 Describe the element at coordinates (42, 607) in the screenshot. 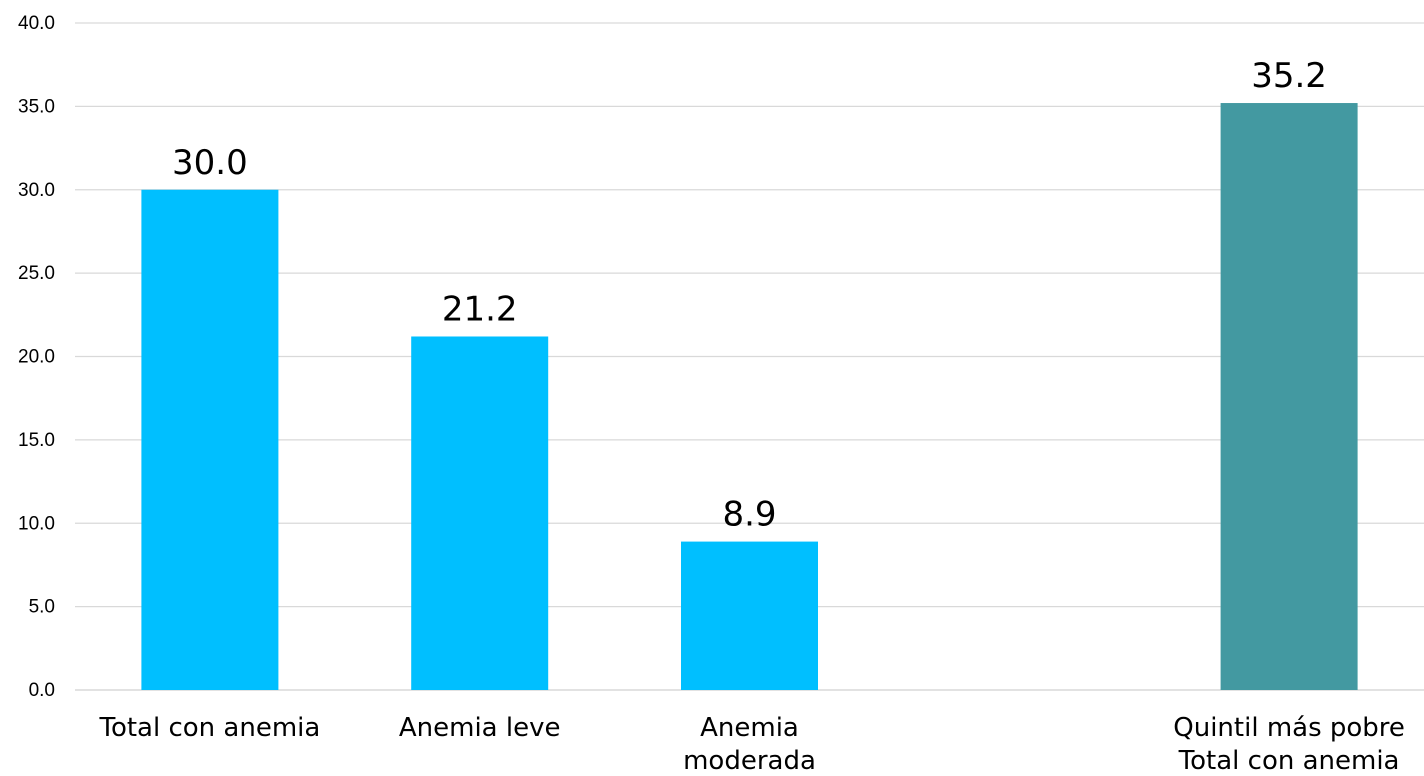

I see `y-tick-label: 5.0` at that location.